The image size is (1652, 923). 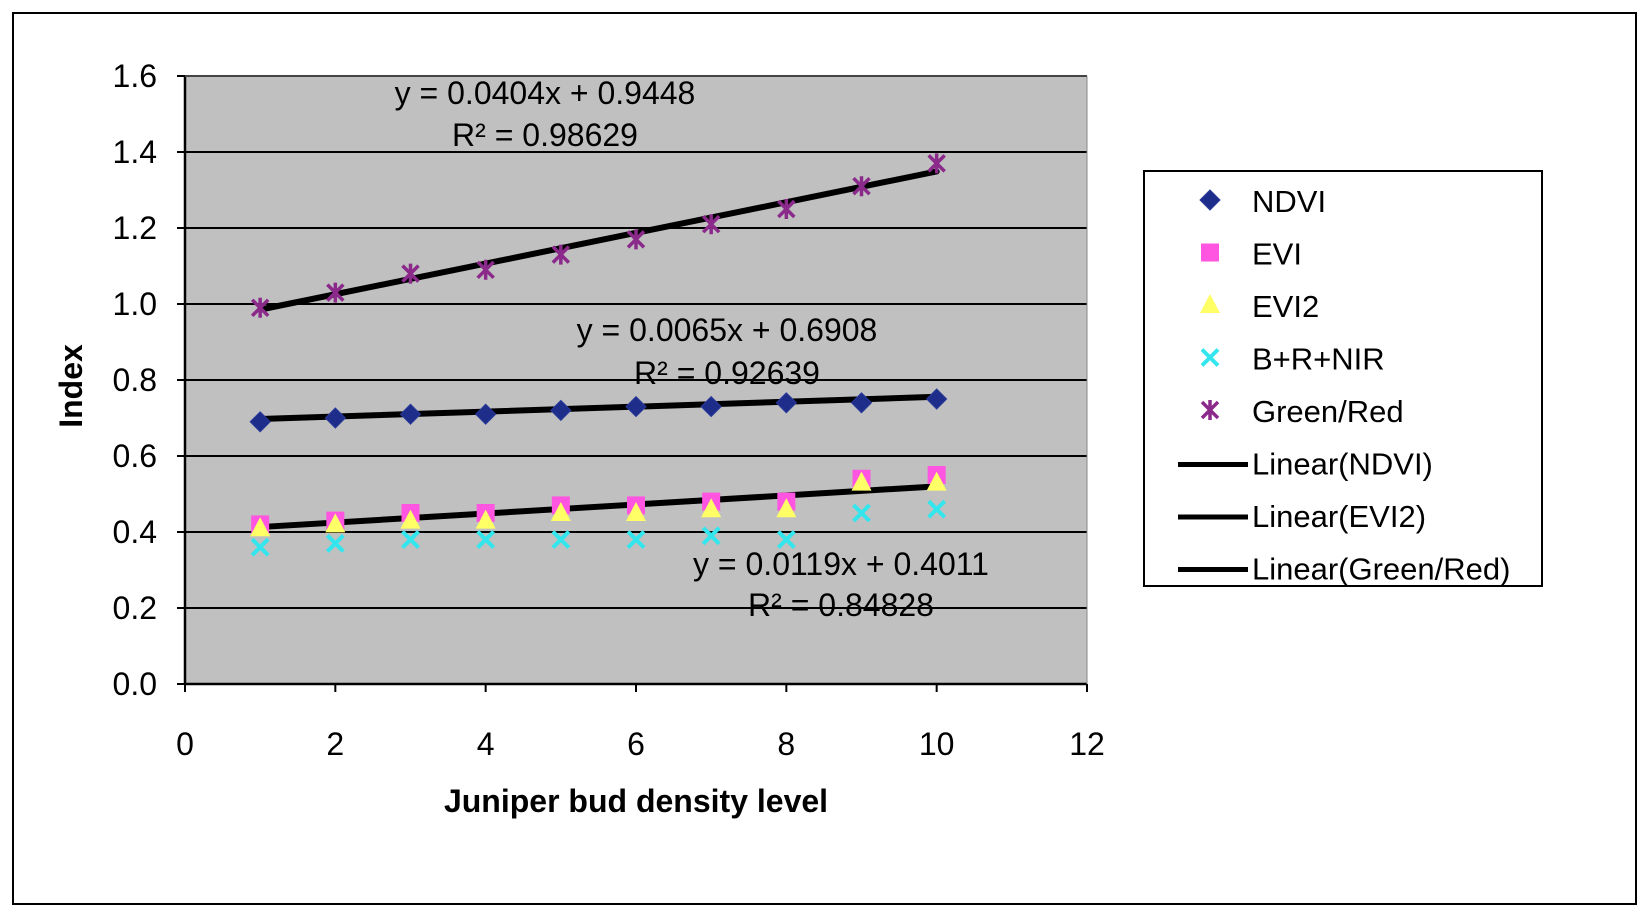 What do you see at coordinates (1318, 359) in the screenshot?
I see `legend-label-b-r-nir: B+R+NIR` at bounding box center [1318, 359].